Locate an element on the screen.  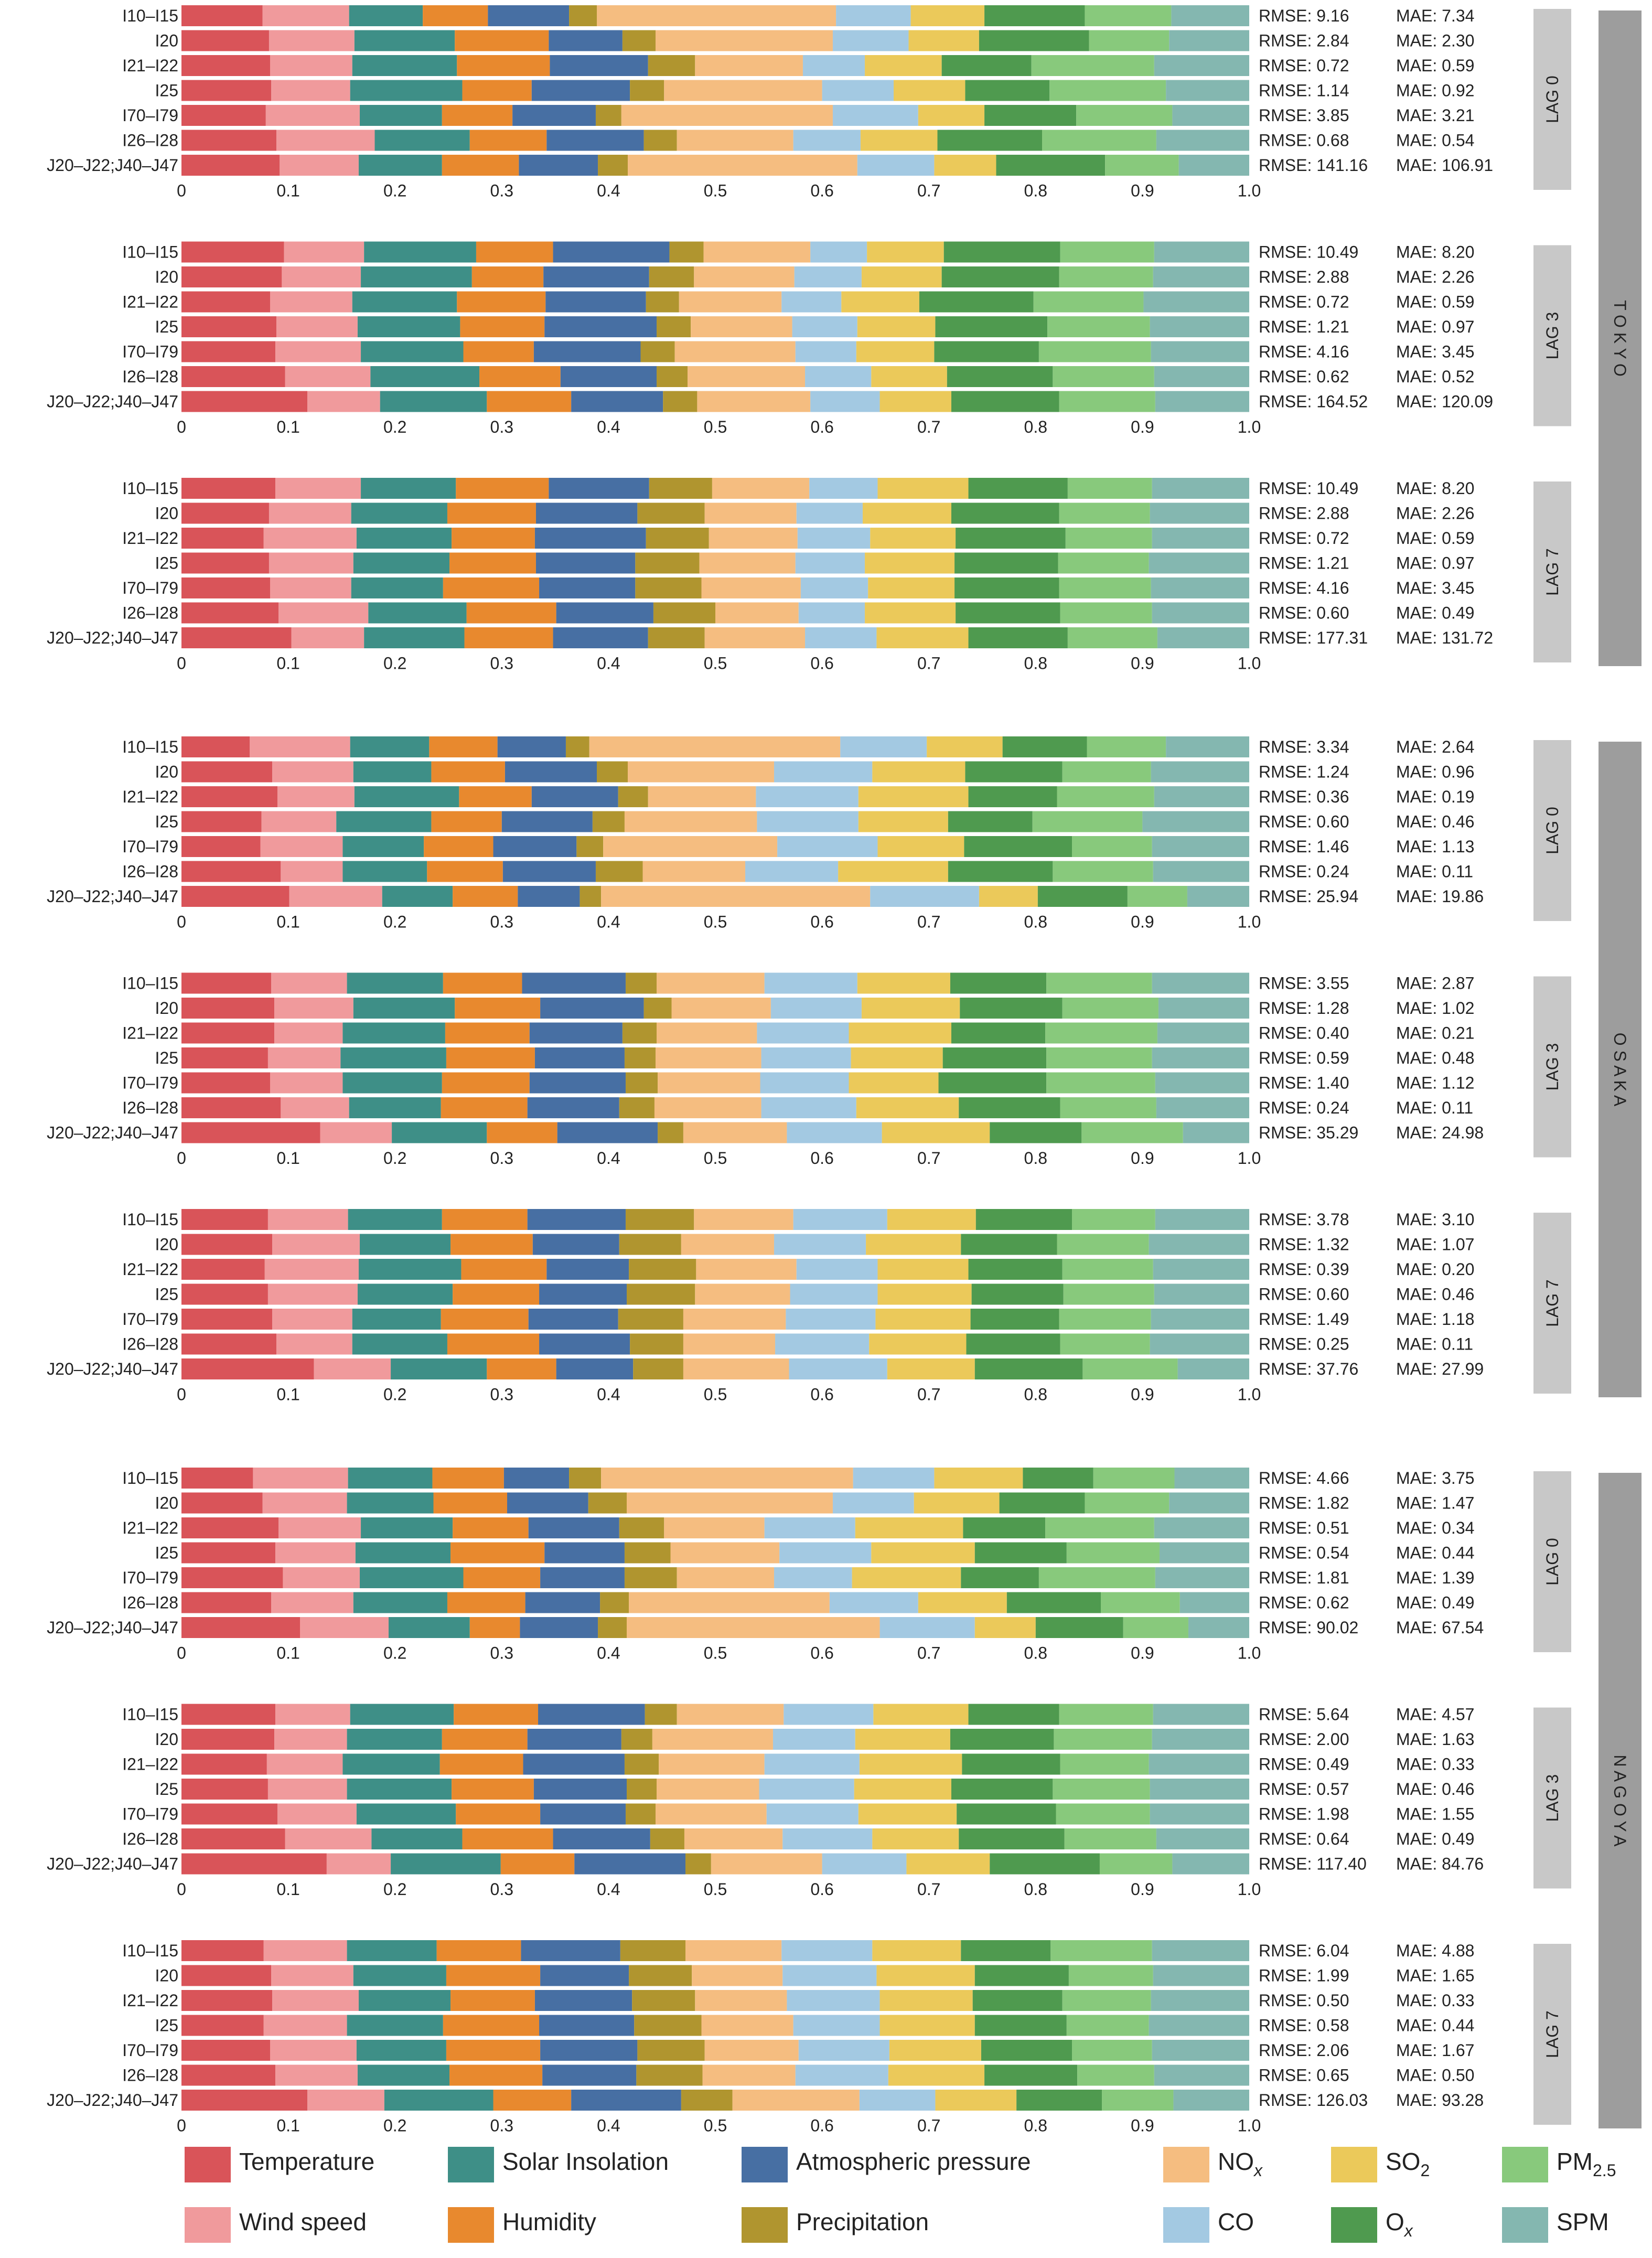
city-label: N A G O Y A is located at coordinates (1620, 1801).